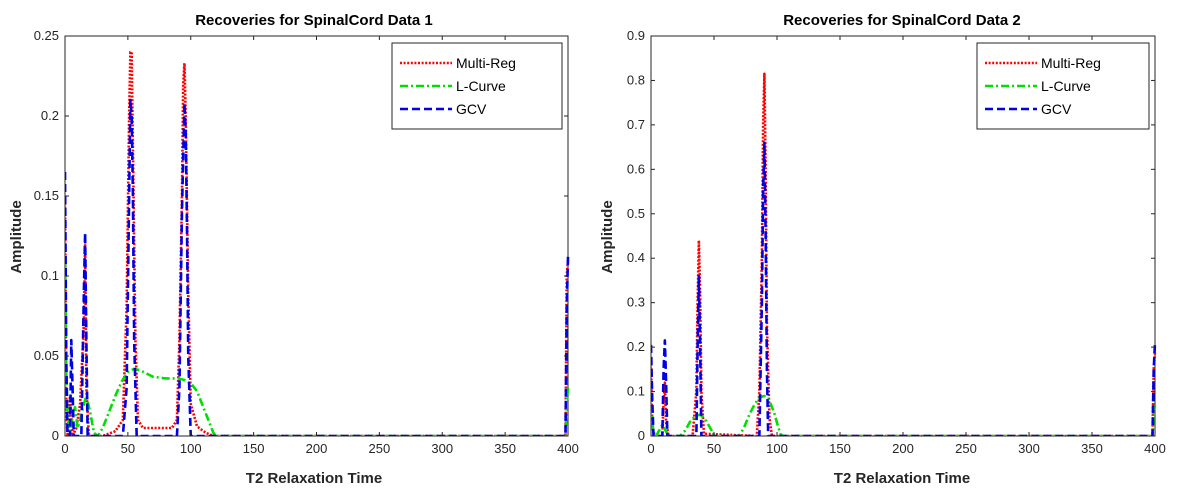 Image resolution: width=1183 pixels, height=489 pixels. What do you see at coordinates (636, 257) in the screenshot?
I see `y-tick-label: 0.4` at bounding box center [636, 257].